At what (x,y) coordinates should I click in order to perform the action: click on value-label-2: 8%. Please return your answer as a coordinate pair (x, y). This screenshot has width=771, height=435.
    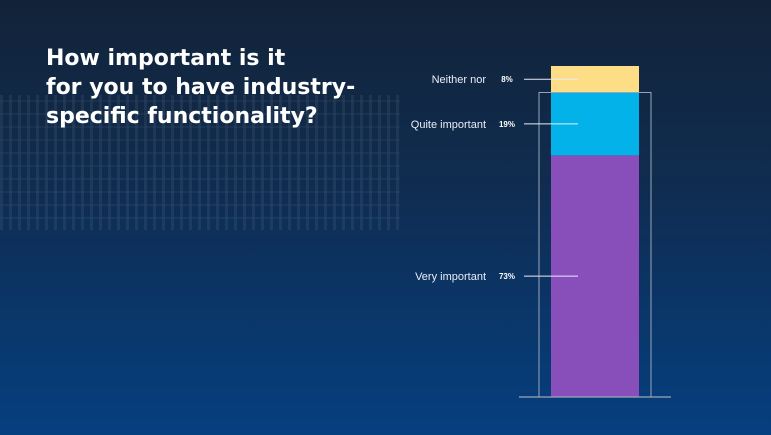
    Looking at the image, I should click on (507, 79).